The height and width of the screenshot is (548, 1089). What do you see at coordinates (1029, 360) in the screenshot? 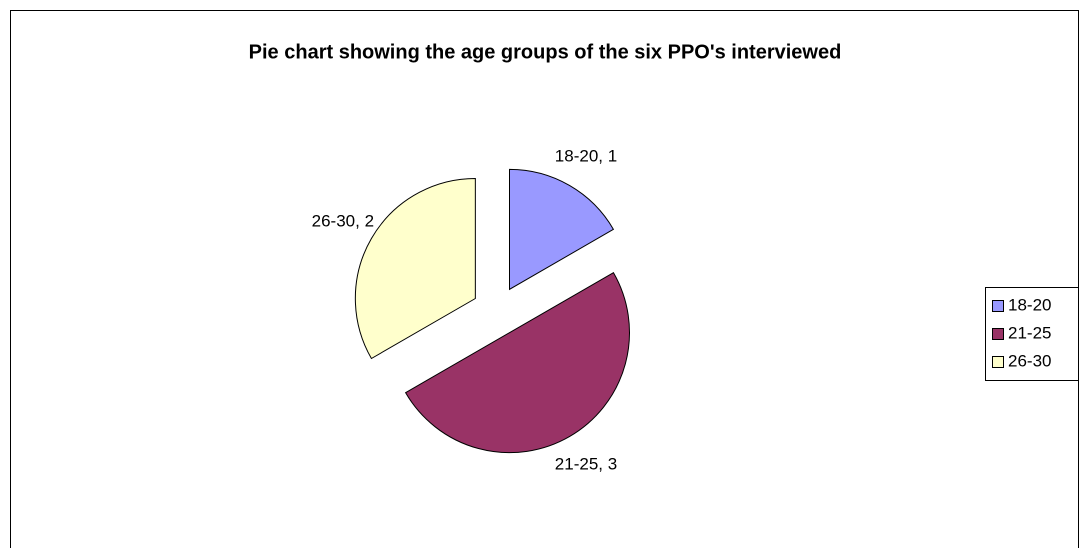
I see `legend-label: 26-30` at bounding box center [1029, 360].